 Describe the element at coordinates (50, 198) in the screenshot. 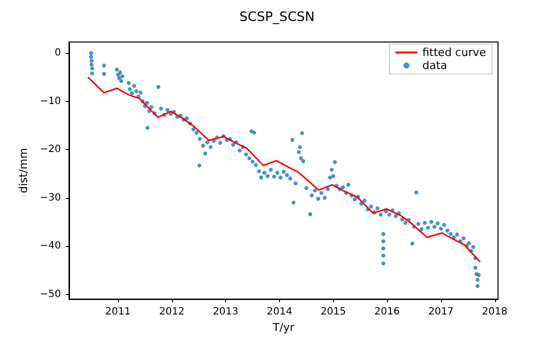

I see `y-tick-label: −30` at that location.